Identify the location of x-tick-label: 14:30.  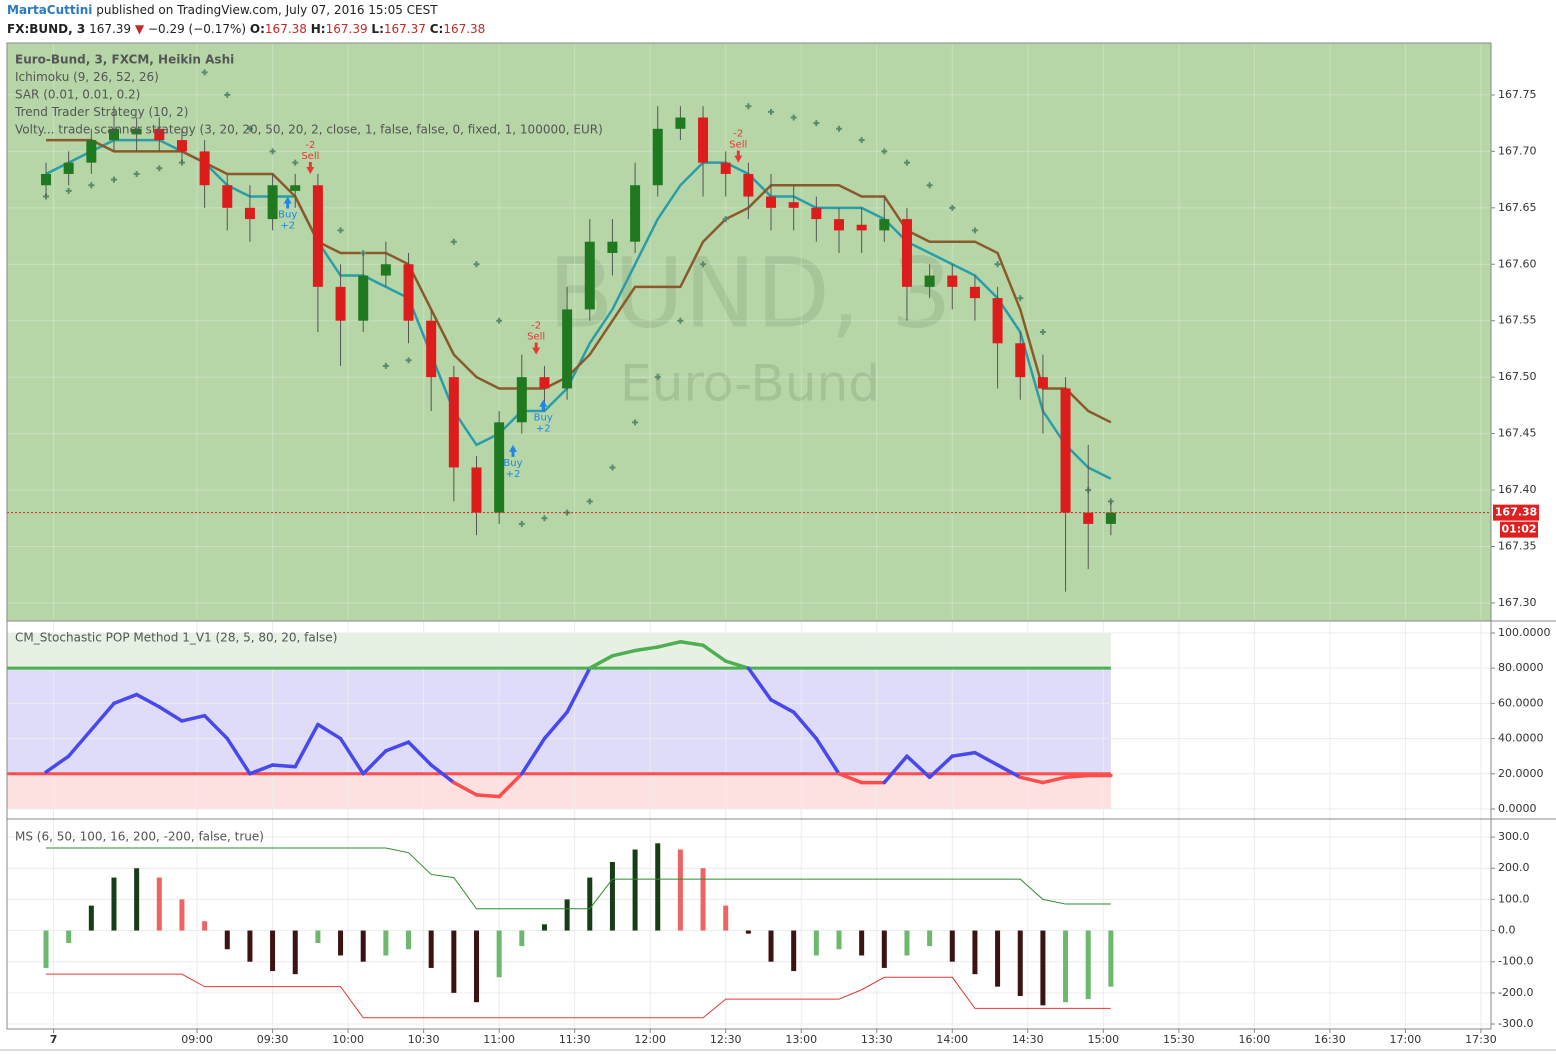
(1028, 1039).